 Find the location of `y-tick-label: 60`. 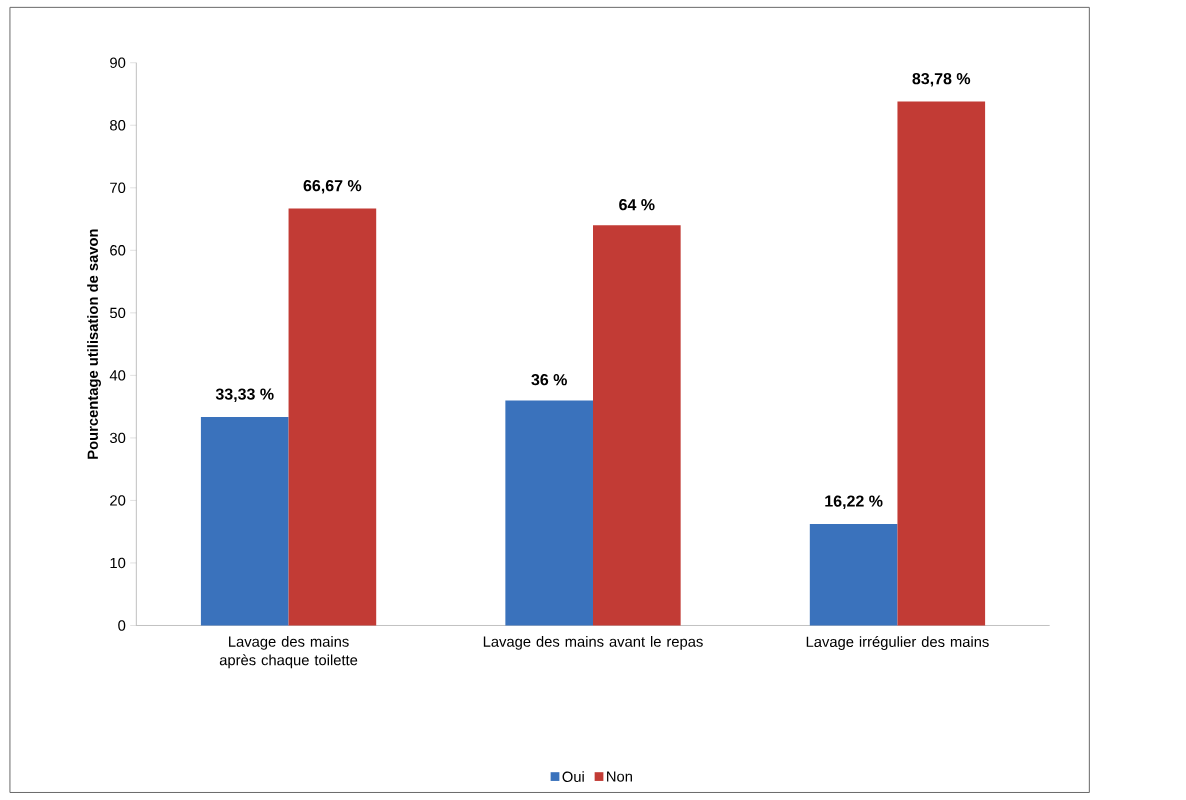

y-tick-label: 60 is located at coordinates (118, 250).